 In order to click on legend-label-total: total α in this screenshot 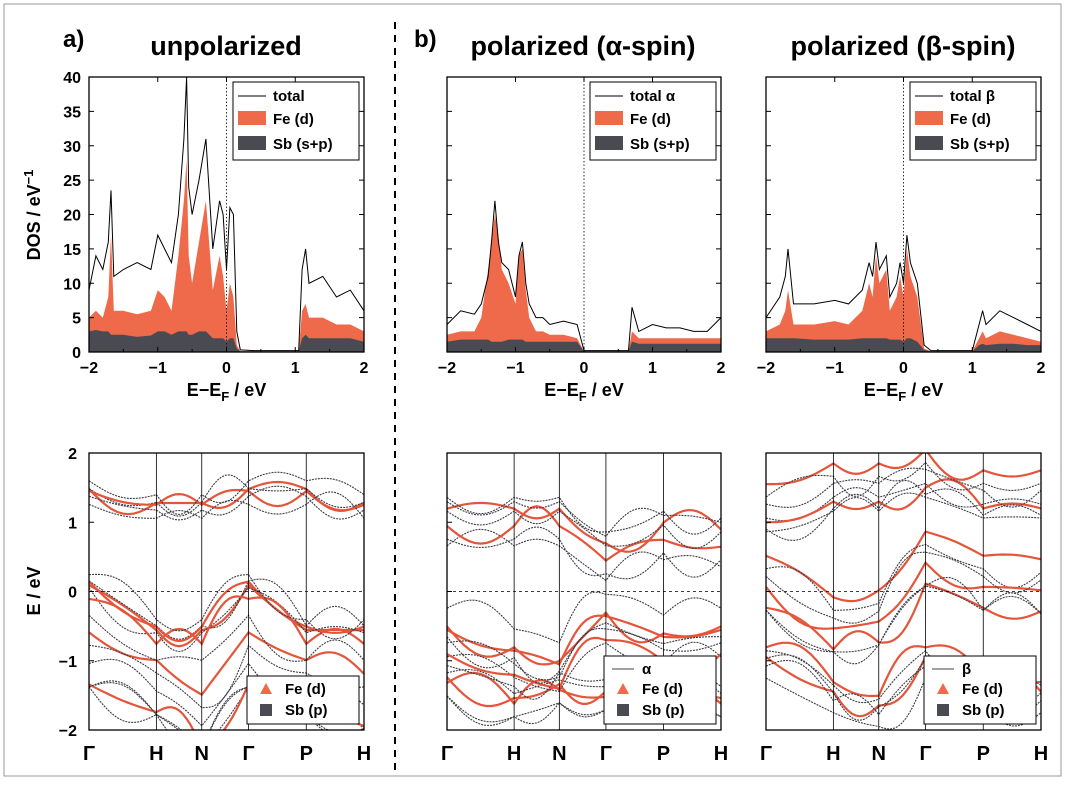, I will do `click(653, 96)`.